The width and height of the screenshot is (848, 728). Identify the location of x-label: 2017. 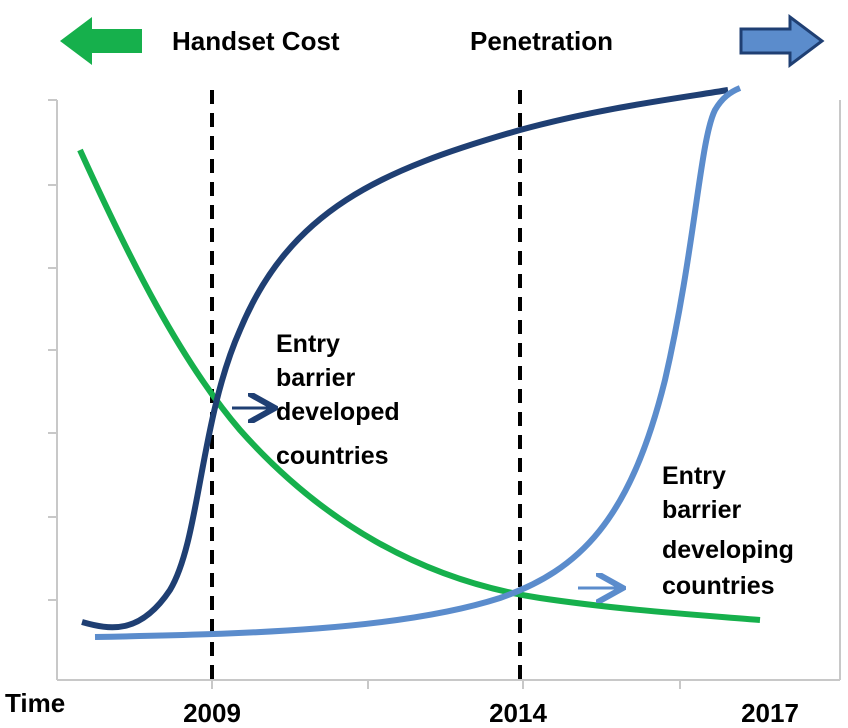
(770, 713).